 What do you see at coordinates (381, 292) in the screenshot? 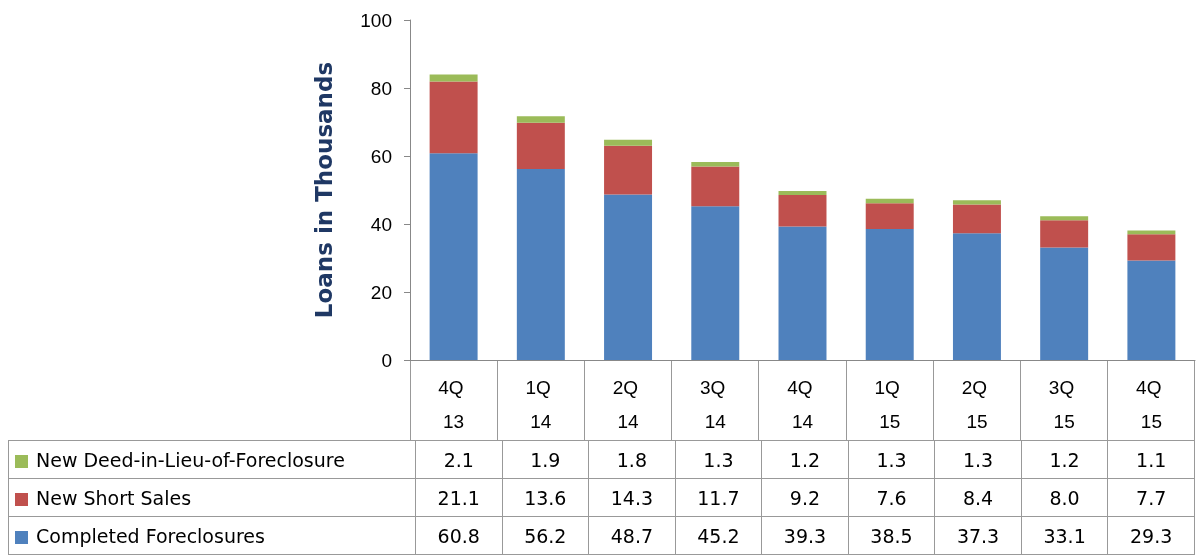
I see `y-tick-label: 20` at bounding box center [381, 292].